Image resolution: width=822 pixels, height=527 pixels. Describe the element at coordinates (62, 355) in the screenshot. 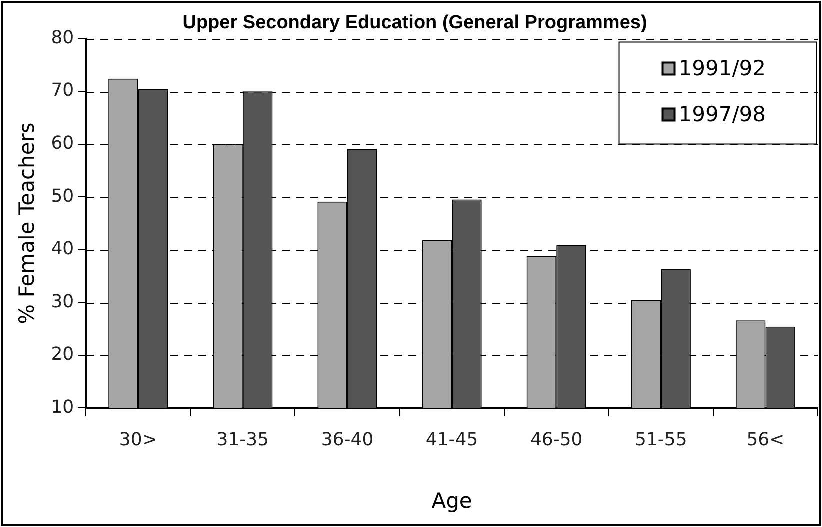

I see `y-tick-label: 20` at that location.